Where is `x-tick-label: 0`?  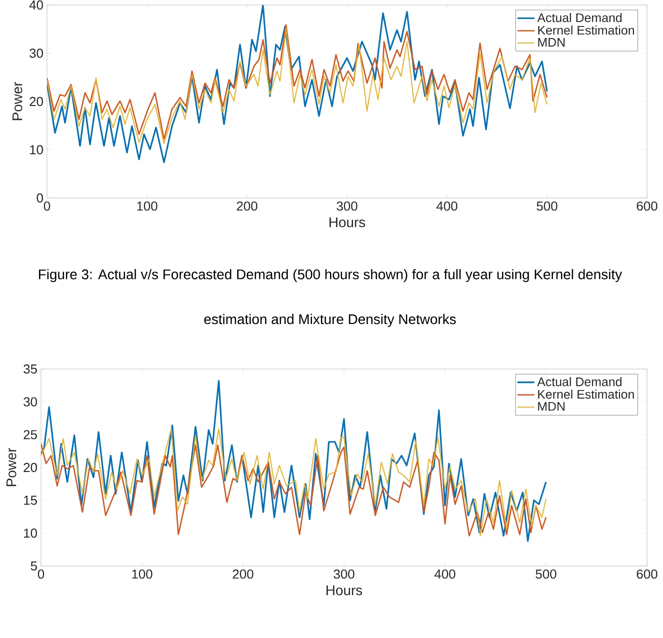 x-tick-label: 0 is located at coordinates (47, 206).